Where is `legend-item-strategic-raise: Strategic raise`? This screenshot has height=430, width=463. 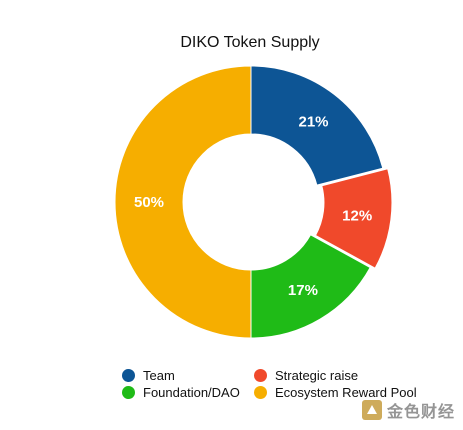
legend-item-strategic-raise: Strategic raise is located at coordinates (306, 375).